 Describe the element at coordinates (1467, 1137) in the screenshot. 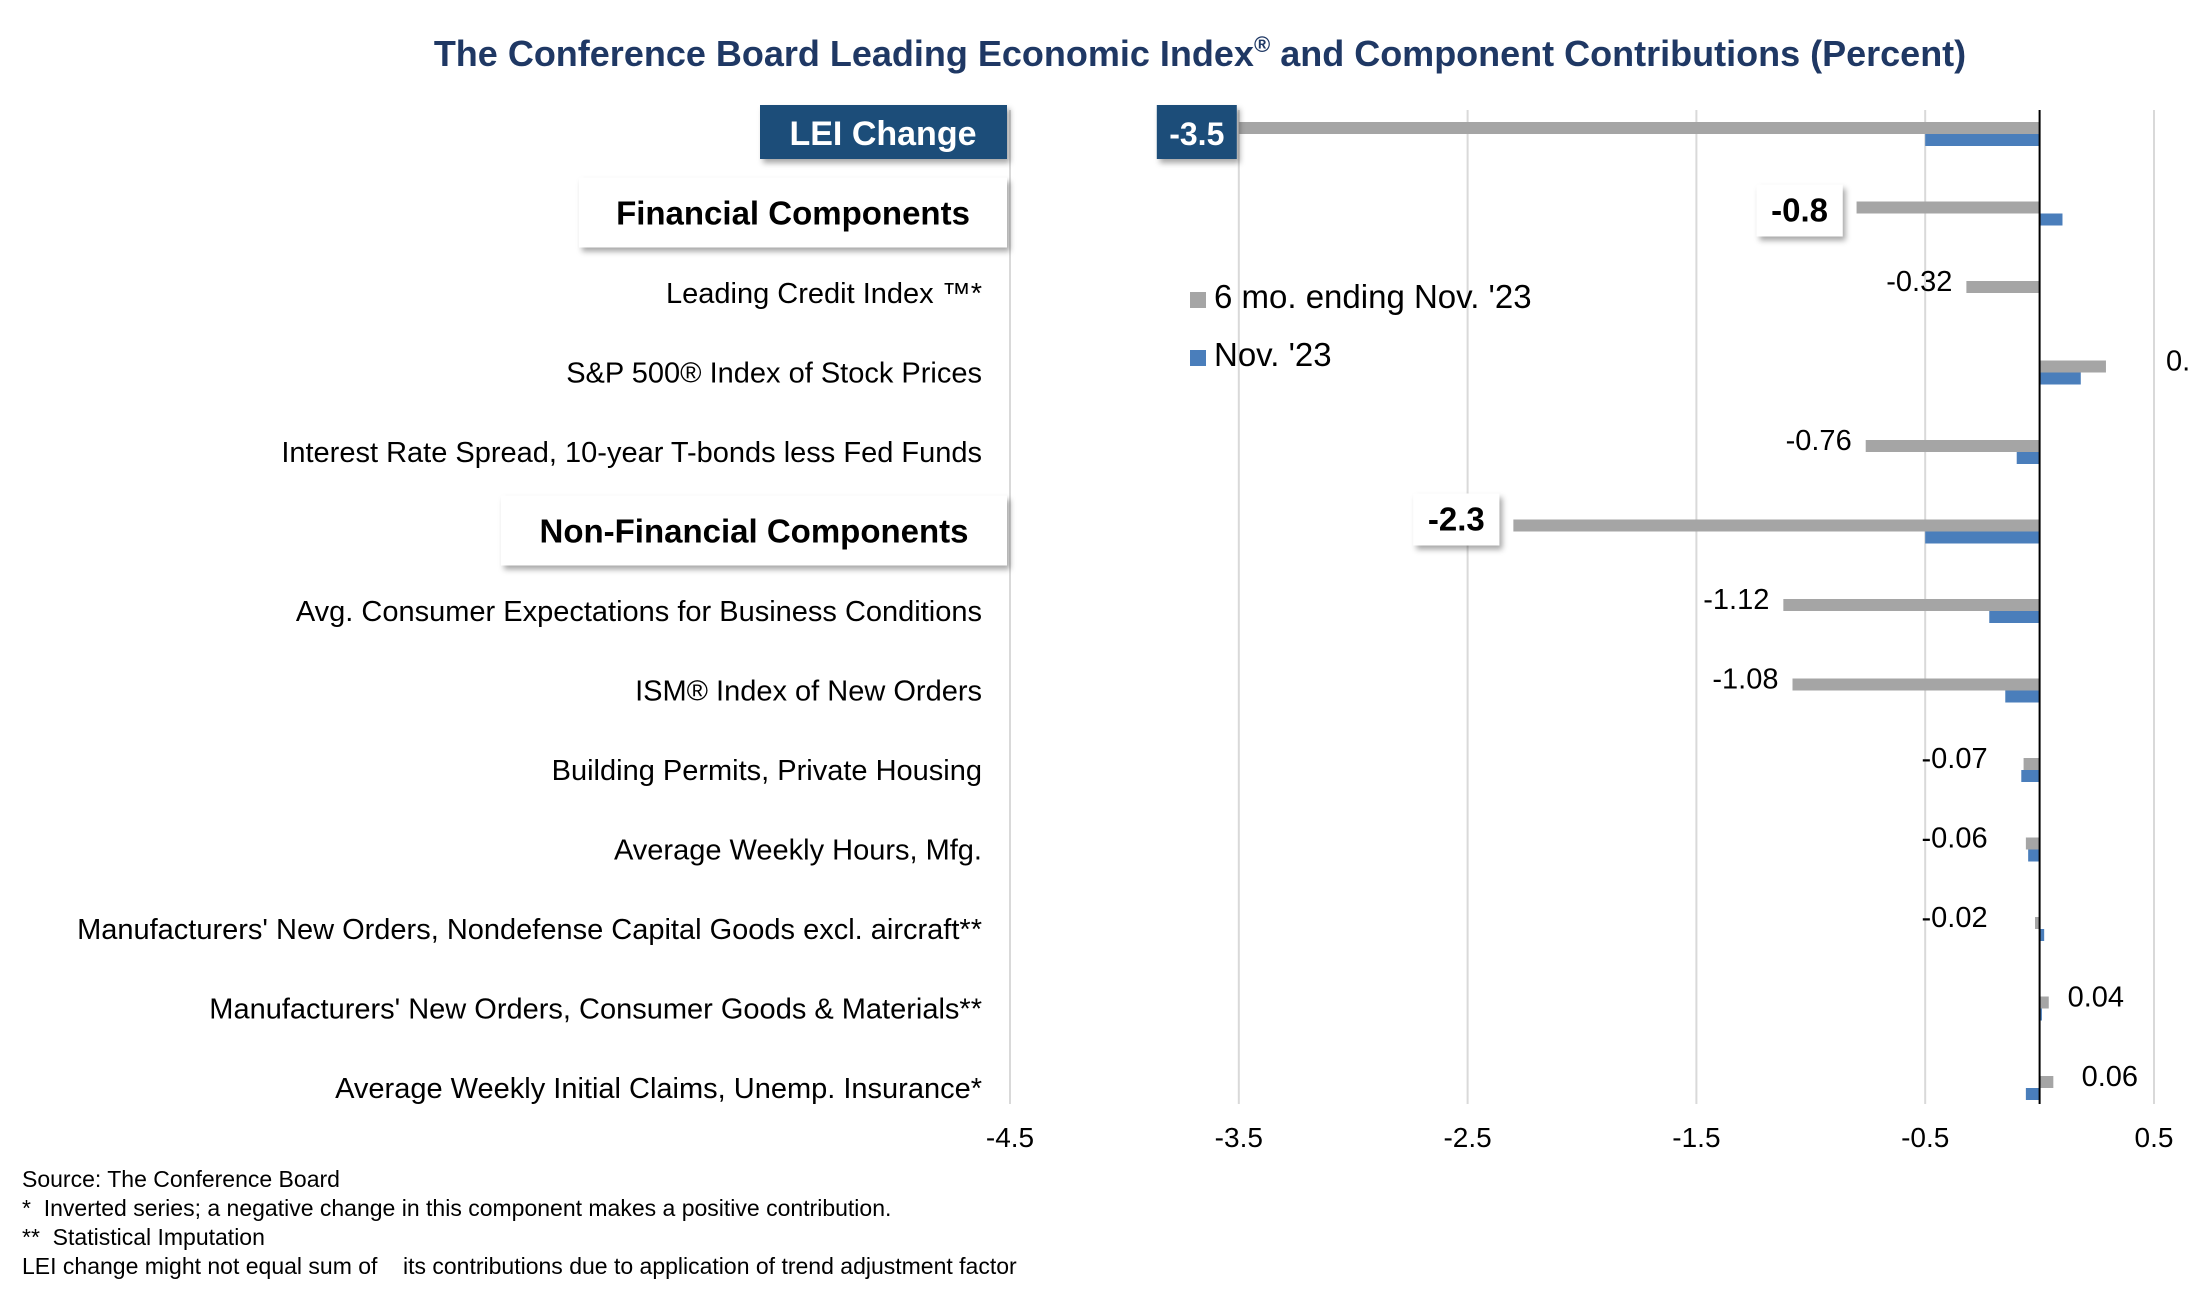

I see `x-tick-label: -2.5` at that location.